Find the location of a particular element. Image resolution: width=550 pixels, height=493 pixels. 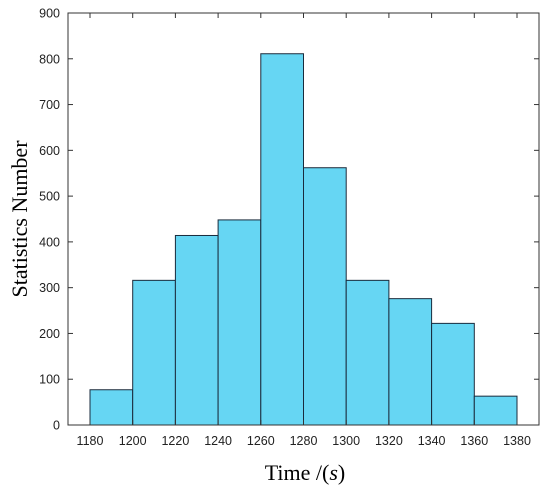

x-tick-label: 1360 is located at coordinates (474, 441).